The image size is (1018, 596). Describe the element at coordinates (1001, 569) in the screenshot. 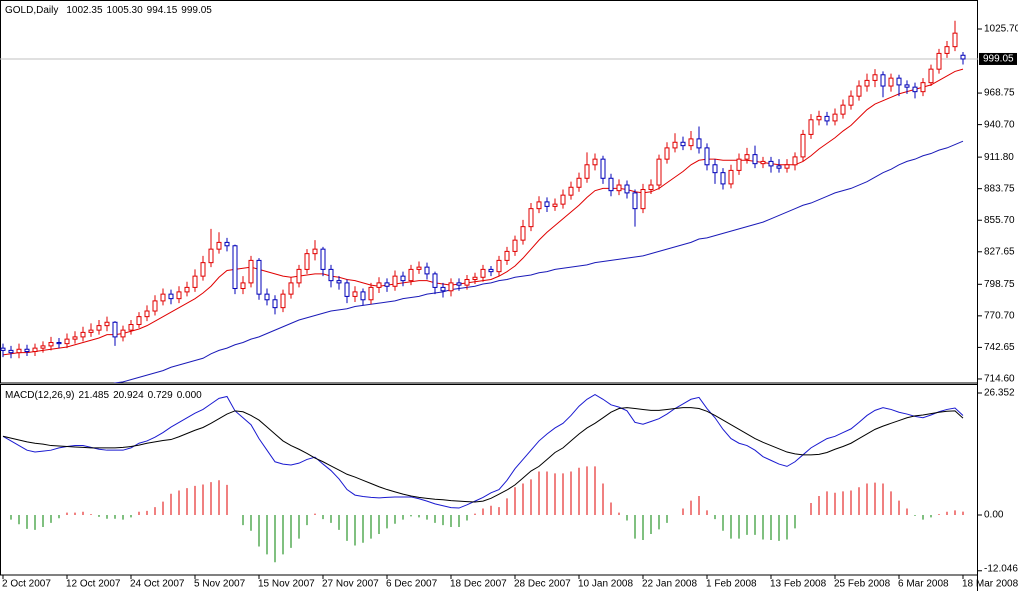

I see `y-tick-label: -12.046` at that location.